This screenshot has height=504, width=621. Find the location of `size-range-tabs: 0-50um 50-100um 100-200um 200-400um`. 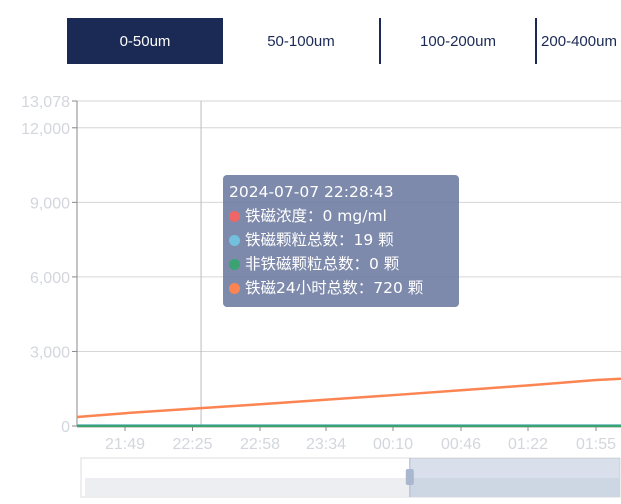

size-range-tabs: 0-50um 50-100um 100-200um 200-400um is located at coordinates (344, 41).